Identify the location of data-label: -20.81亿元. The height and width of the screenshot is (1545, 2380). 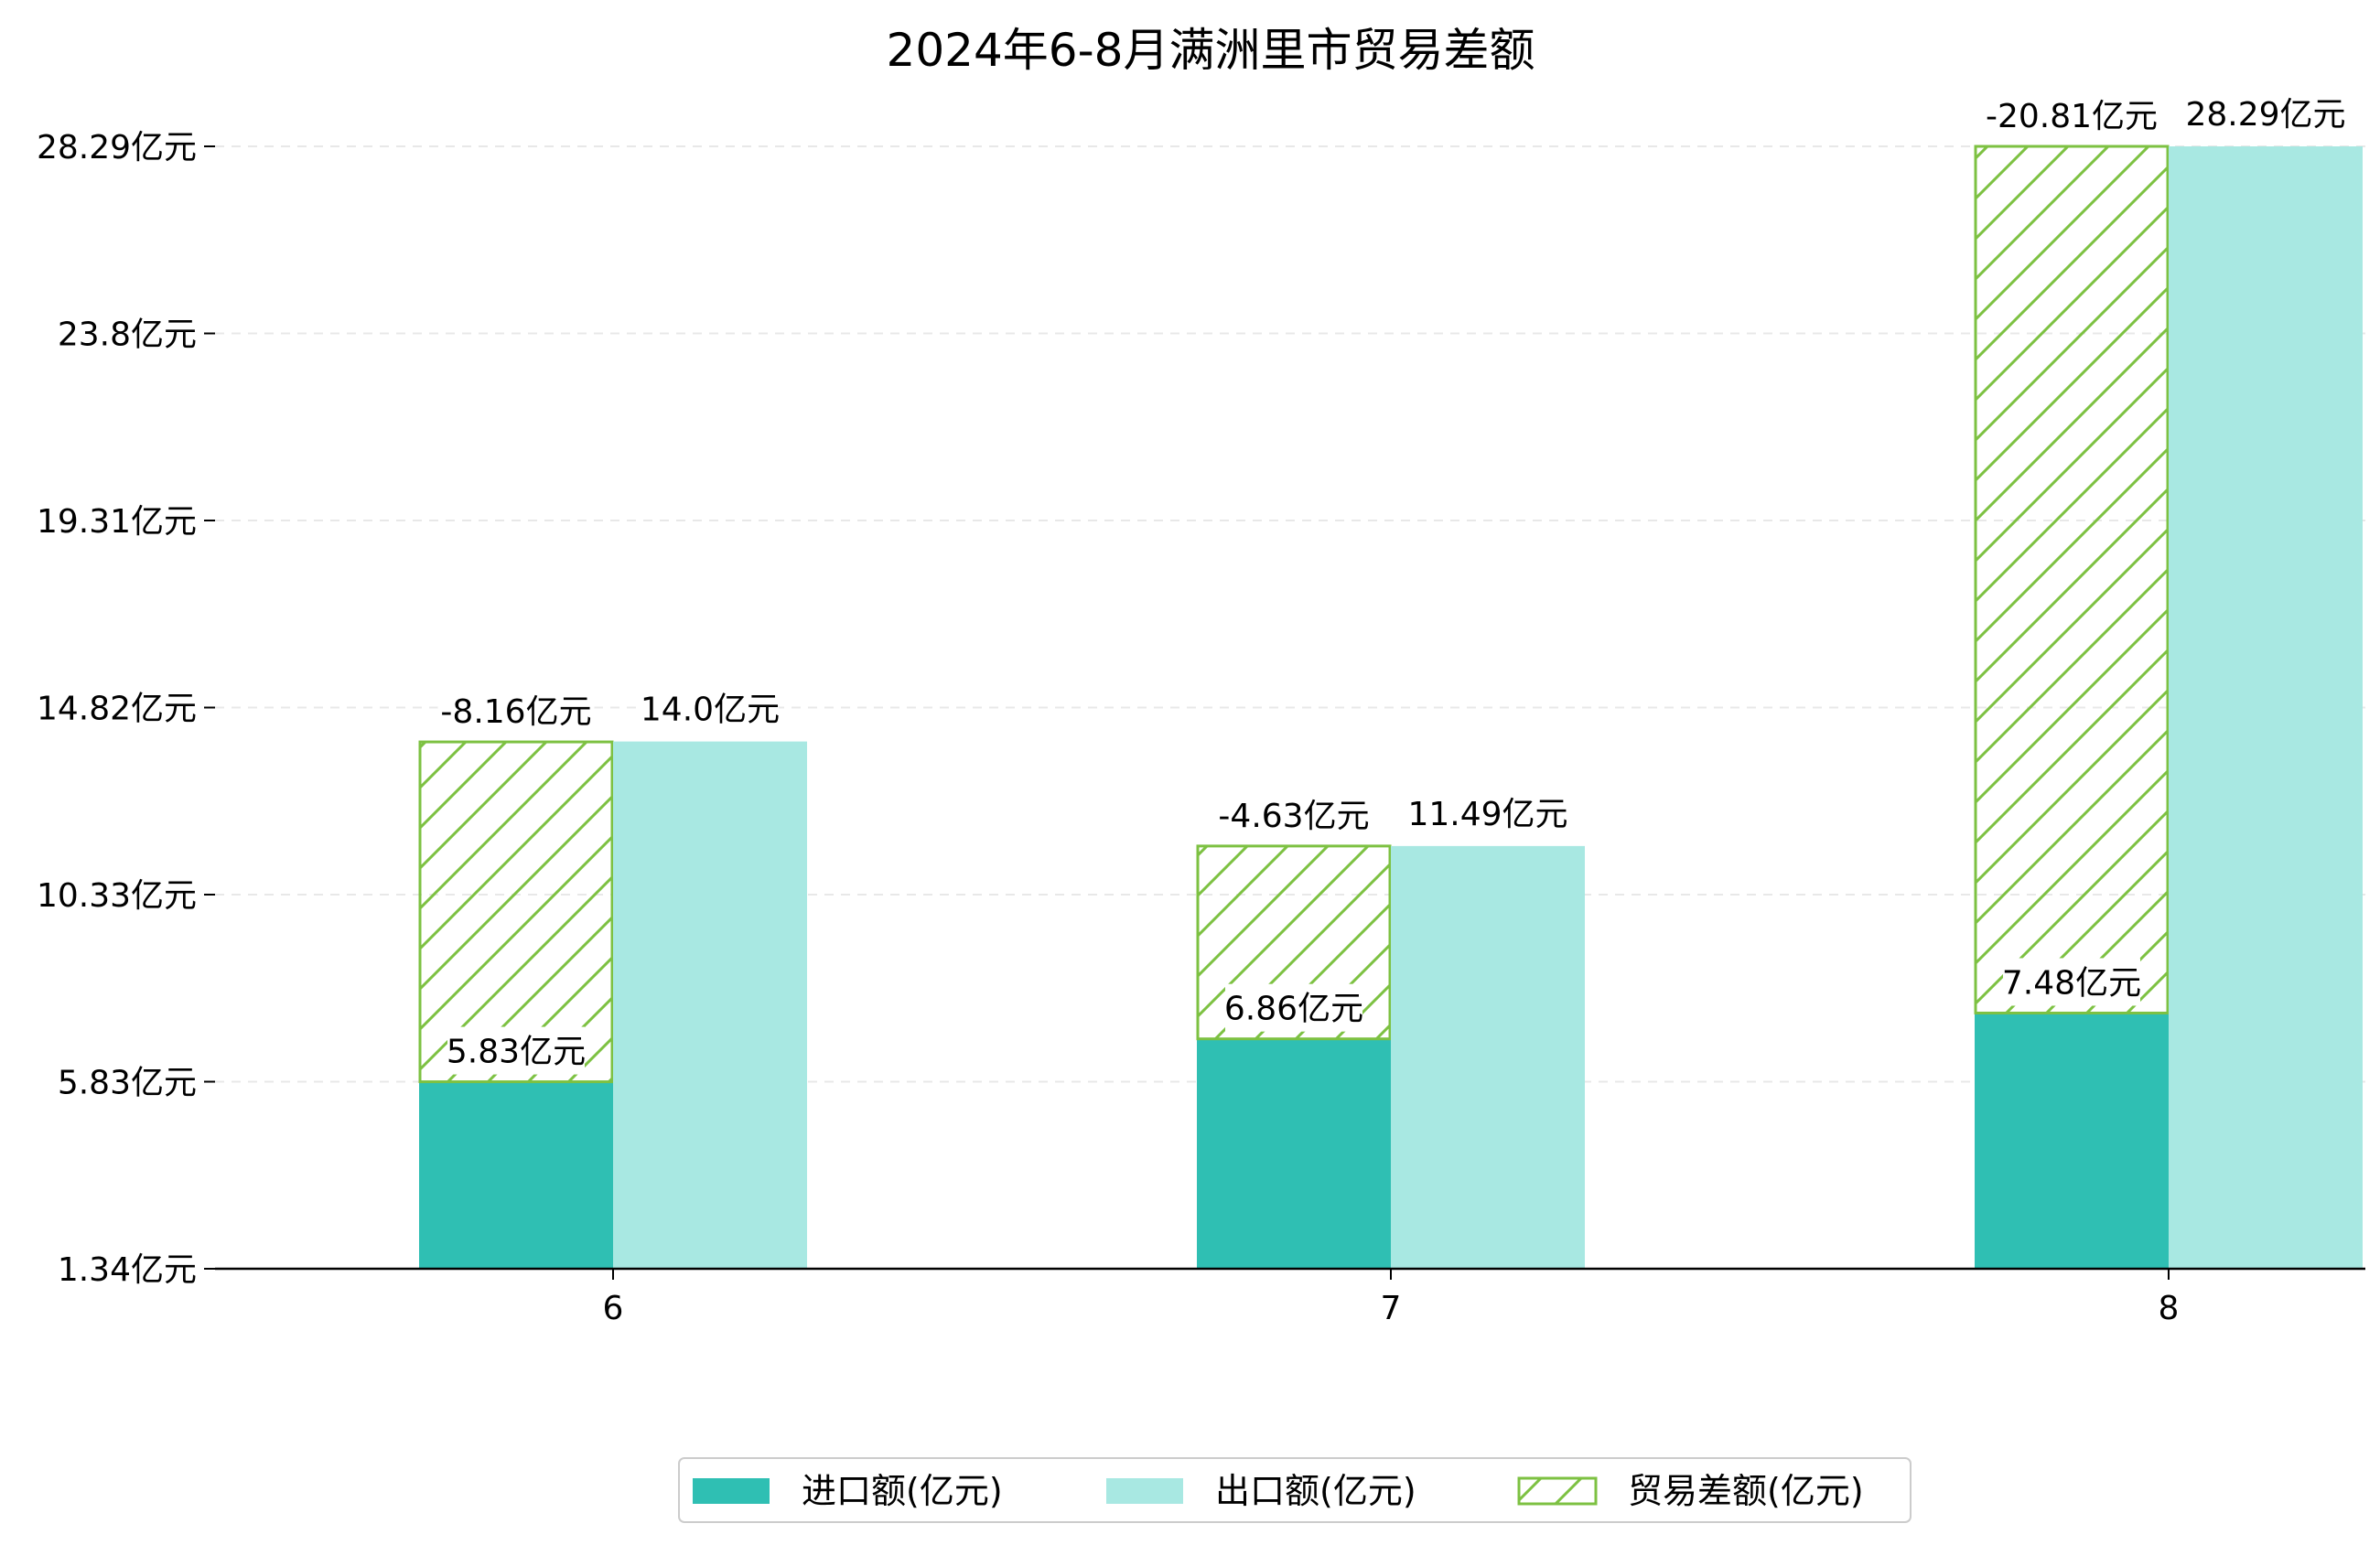
(2072, 116).